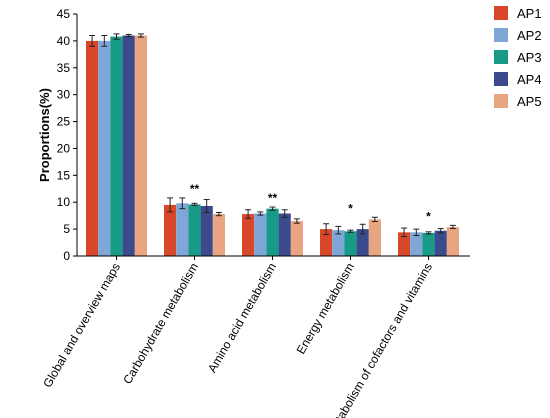 The height and width of the screenshot is (418, 550). Describe the element at coordinates (44, 135) in the screenshot. I see `y-axis-label: Proportions(%)` at that location.